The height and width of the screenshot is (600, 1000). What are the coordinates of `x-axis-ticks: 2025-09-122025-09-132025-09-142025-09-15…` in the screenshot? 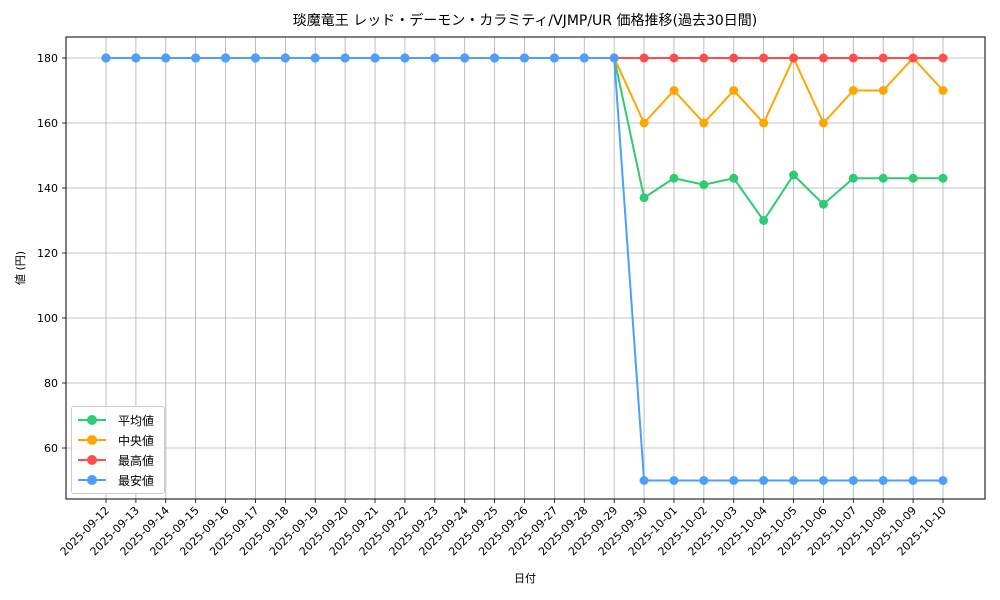 It's located at (503, 528).